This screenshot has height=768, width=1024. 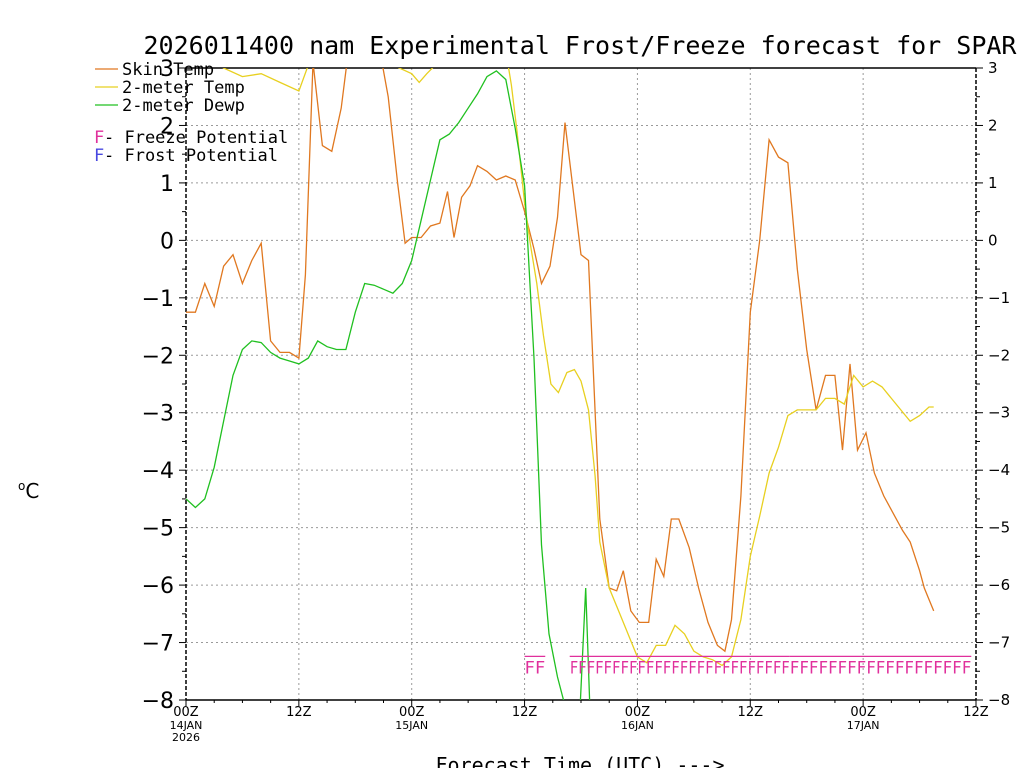 I want to click on freeze-marker-text: FFFFFFFFFFFFFFFFFFF, so click(x=881, y=668).